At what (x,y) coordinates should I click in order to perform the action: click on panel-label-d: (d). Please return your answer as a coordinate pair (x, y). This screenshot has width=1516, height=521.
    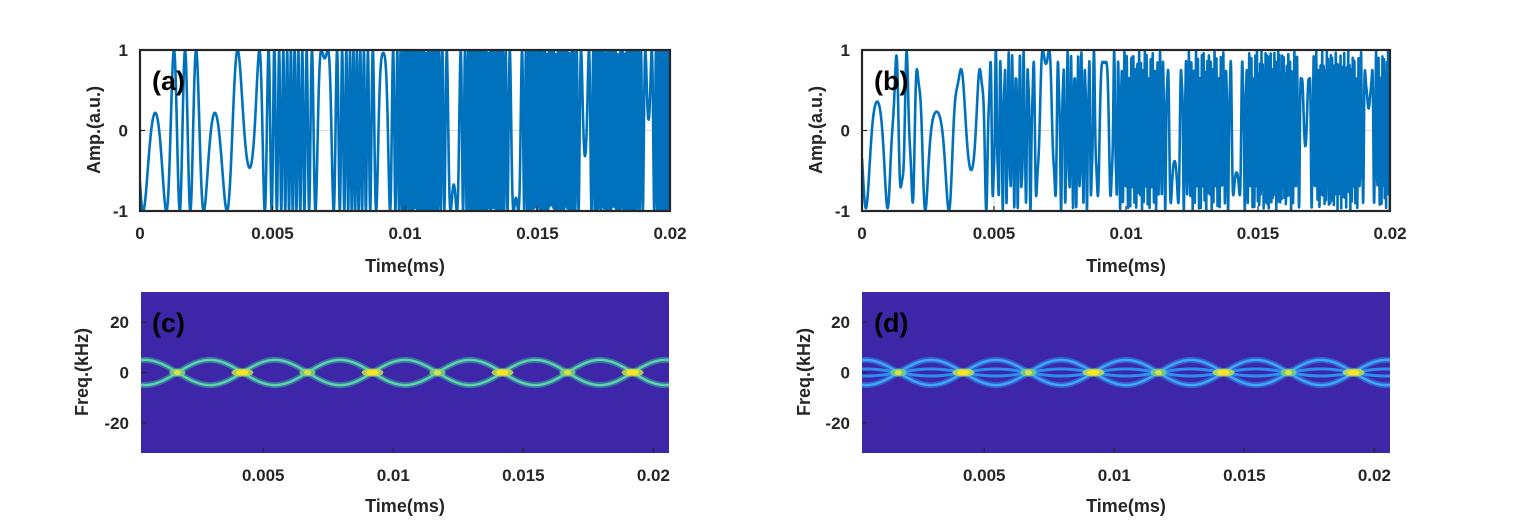
    Looking at the image, I should click on (891, 323).